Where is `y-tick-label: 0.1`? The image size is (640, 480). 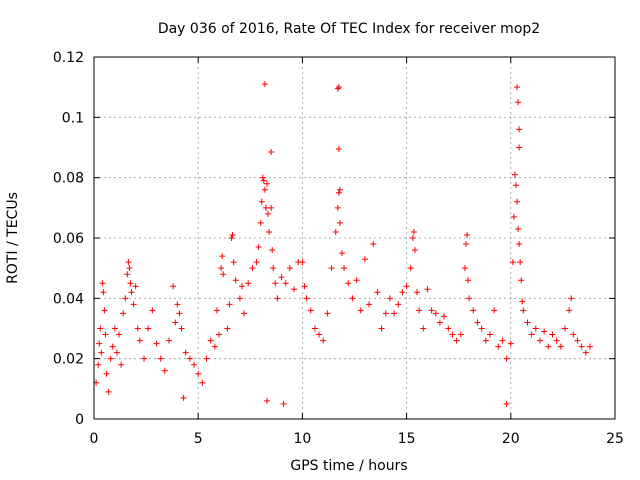
y-tick-label: 0.1 is located at coordinates (73, 118).